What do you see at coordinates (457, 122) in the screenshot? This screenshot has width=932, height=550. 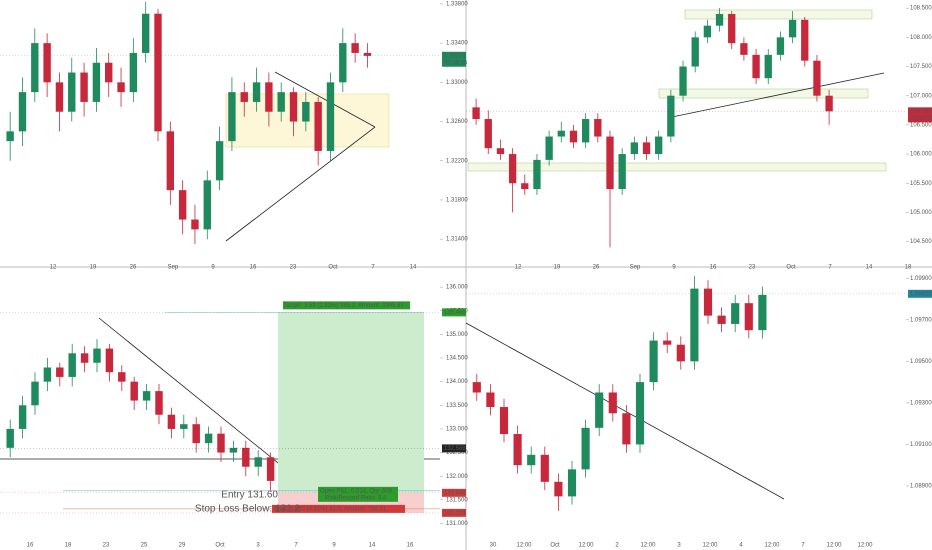 I see `y-tick-label: 1.32600` at bounding box center [457, 122].